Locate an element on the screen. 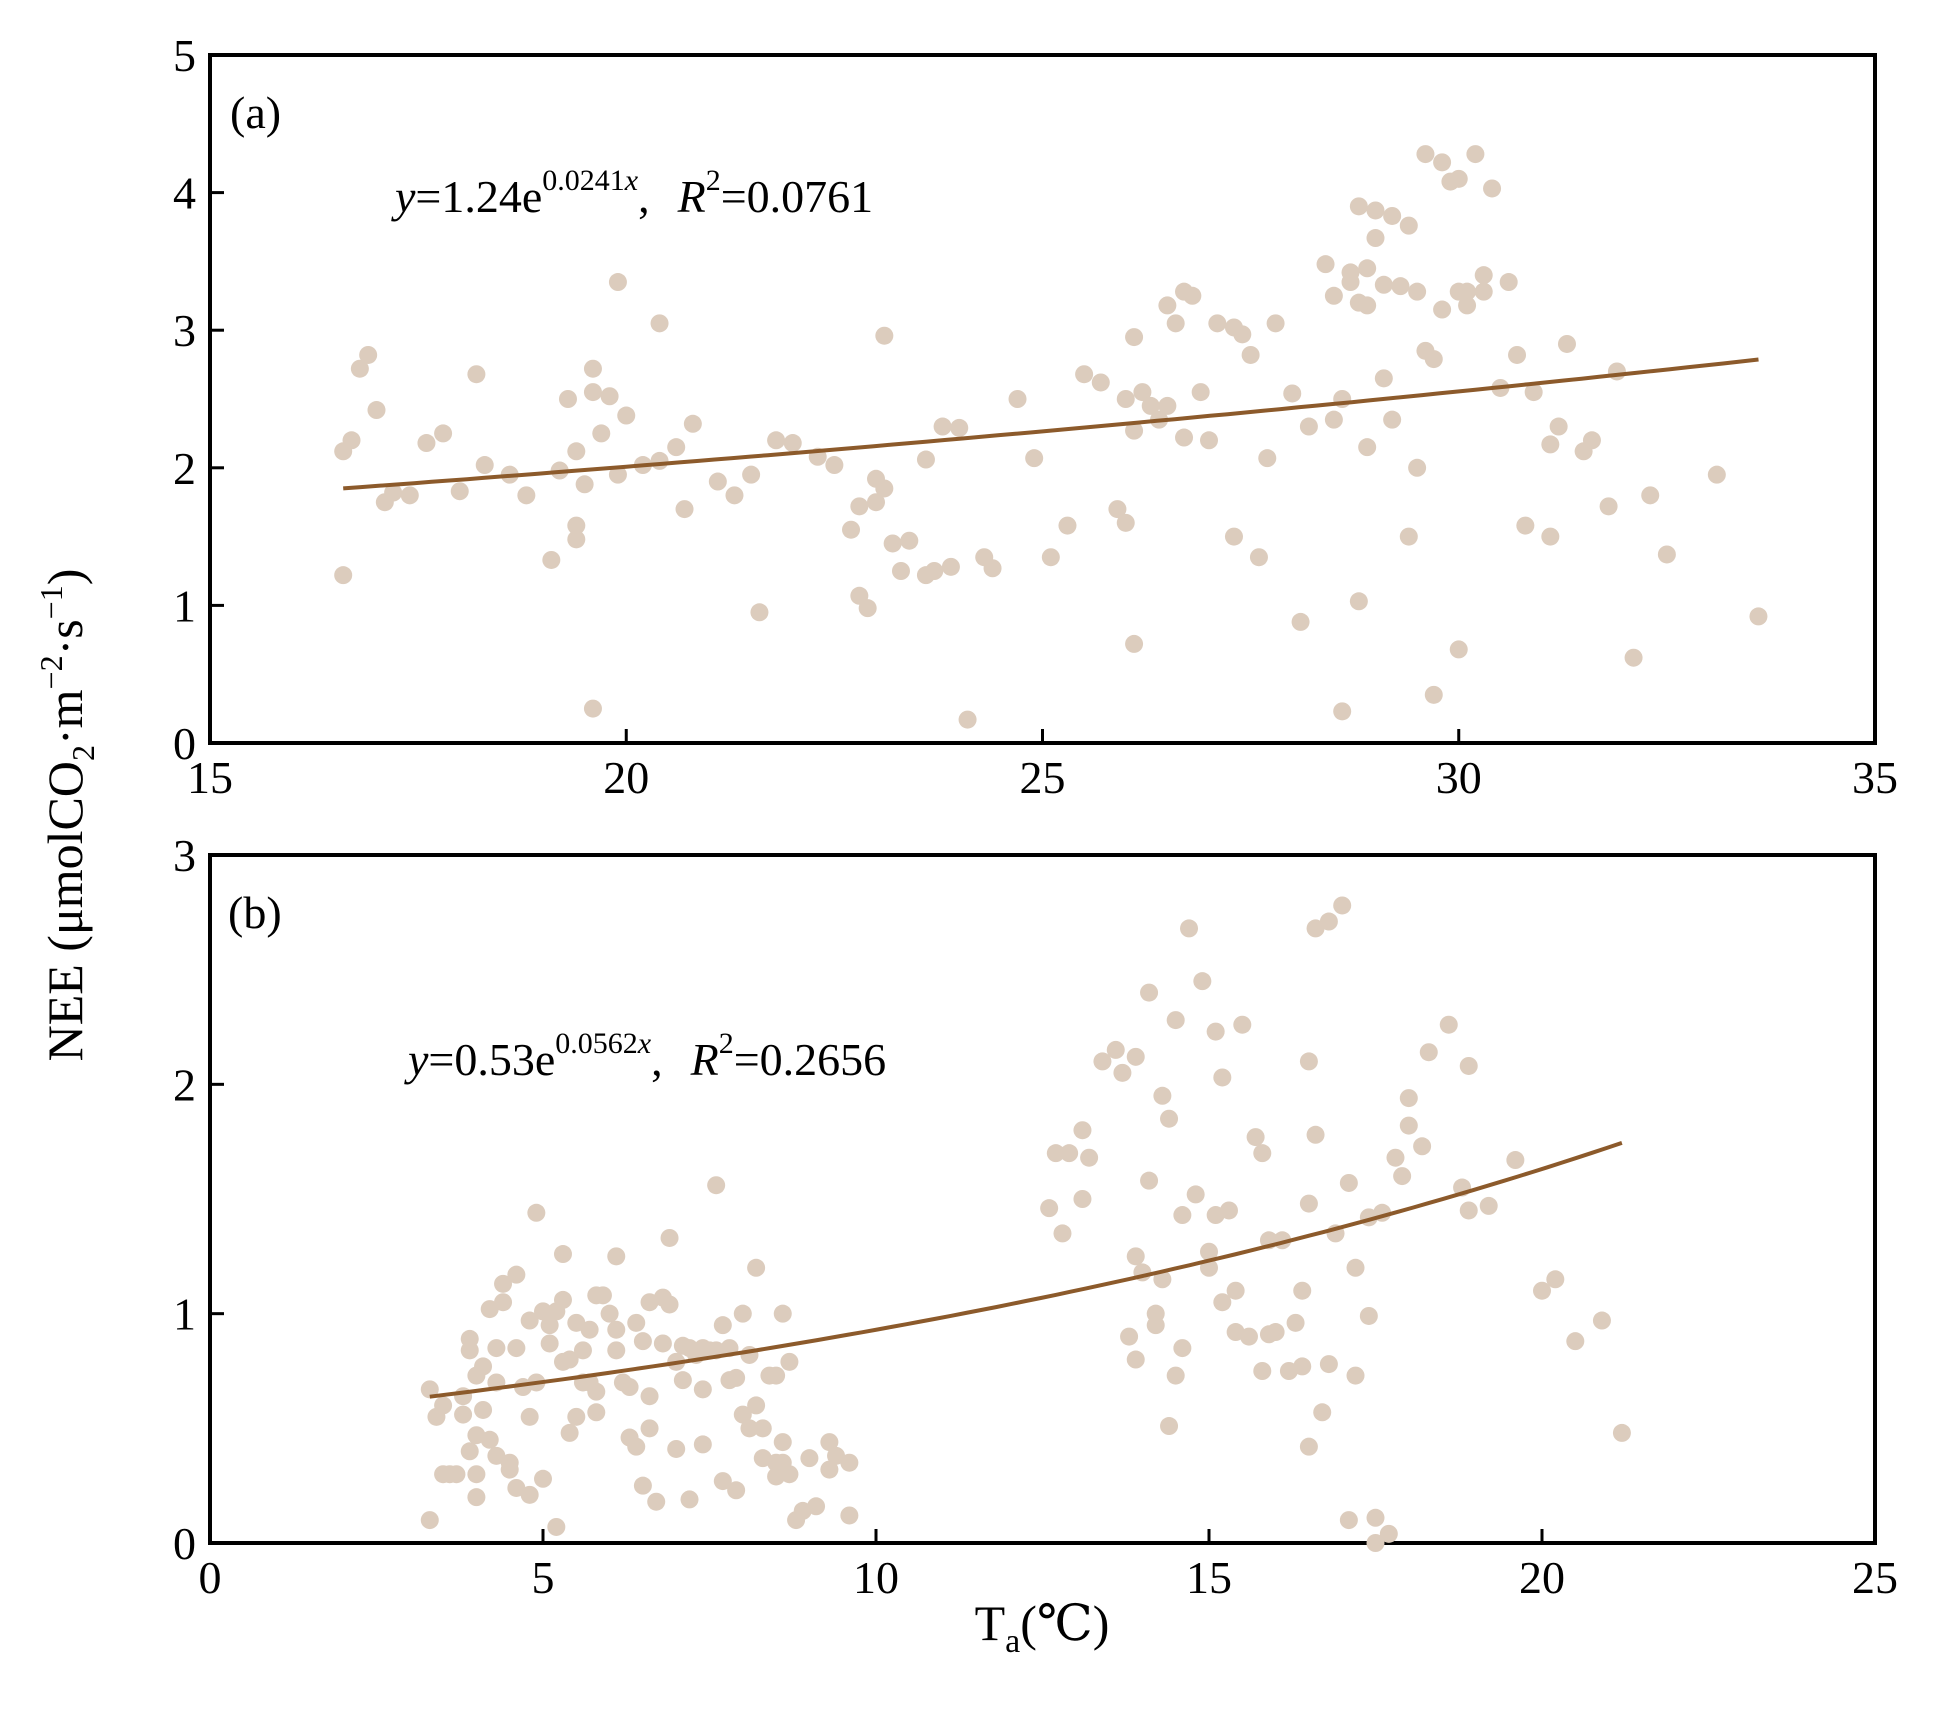 The image size is (1938, 1722). panel-b-fit-line is located at coordinates (1026, 1270).